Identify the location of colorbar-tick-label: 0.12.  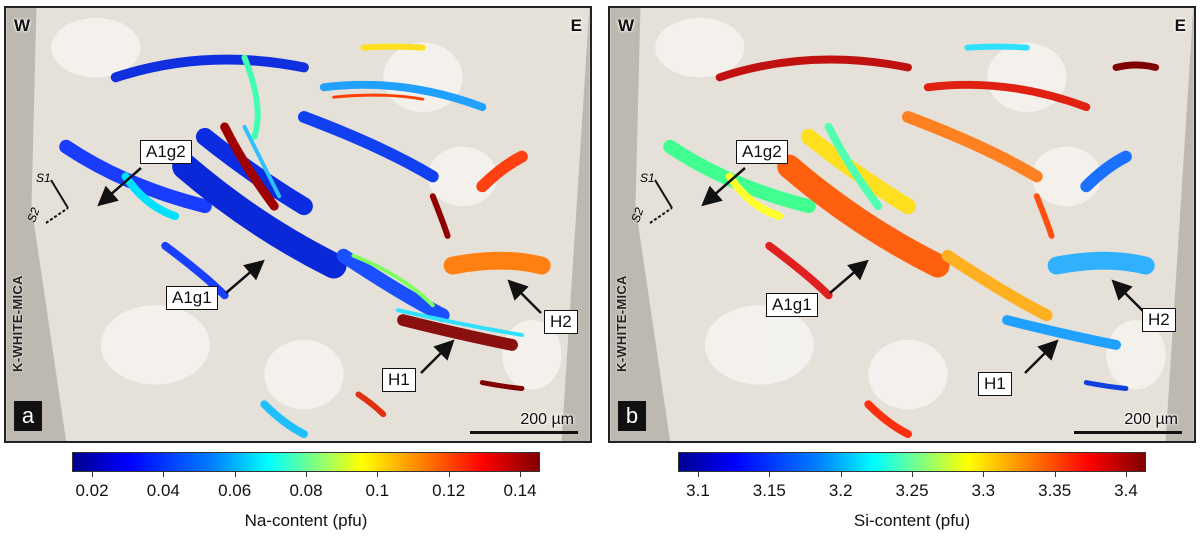
(449, 490).